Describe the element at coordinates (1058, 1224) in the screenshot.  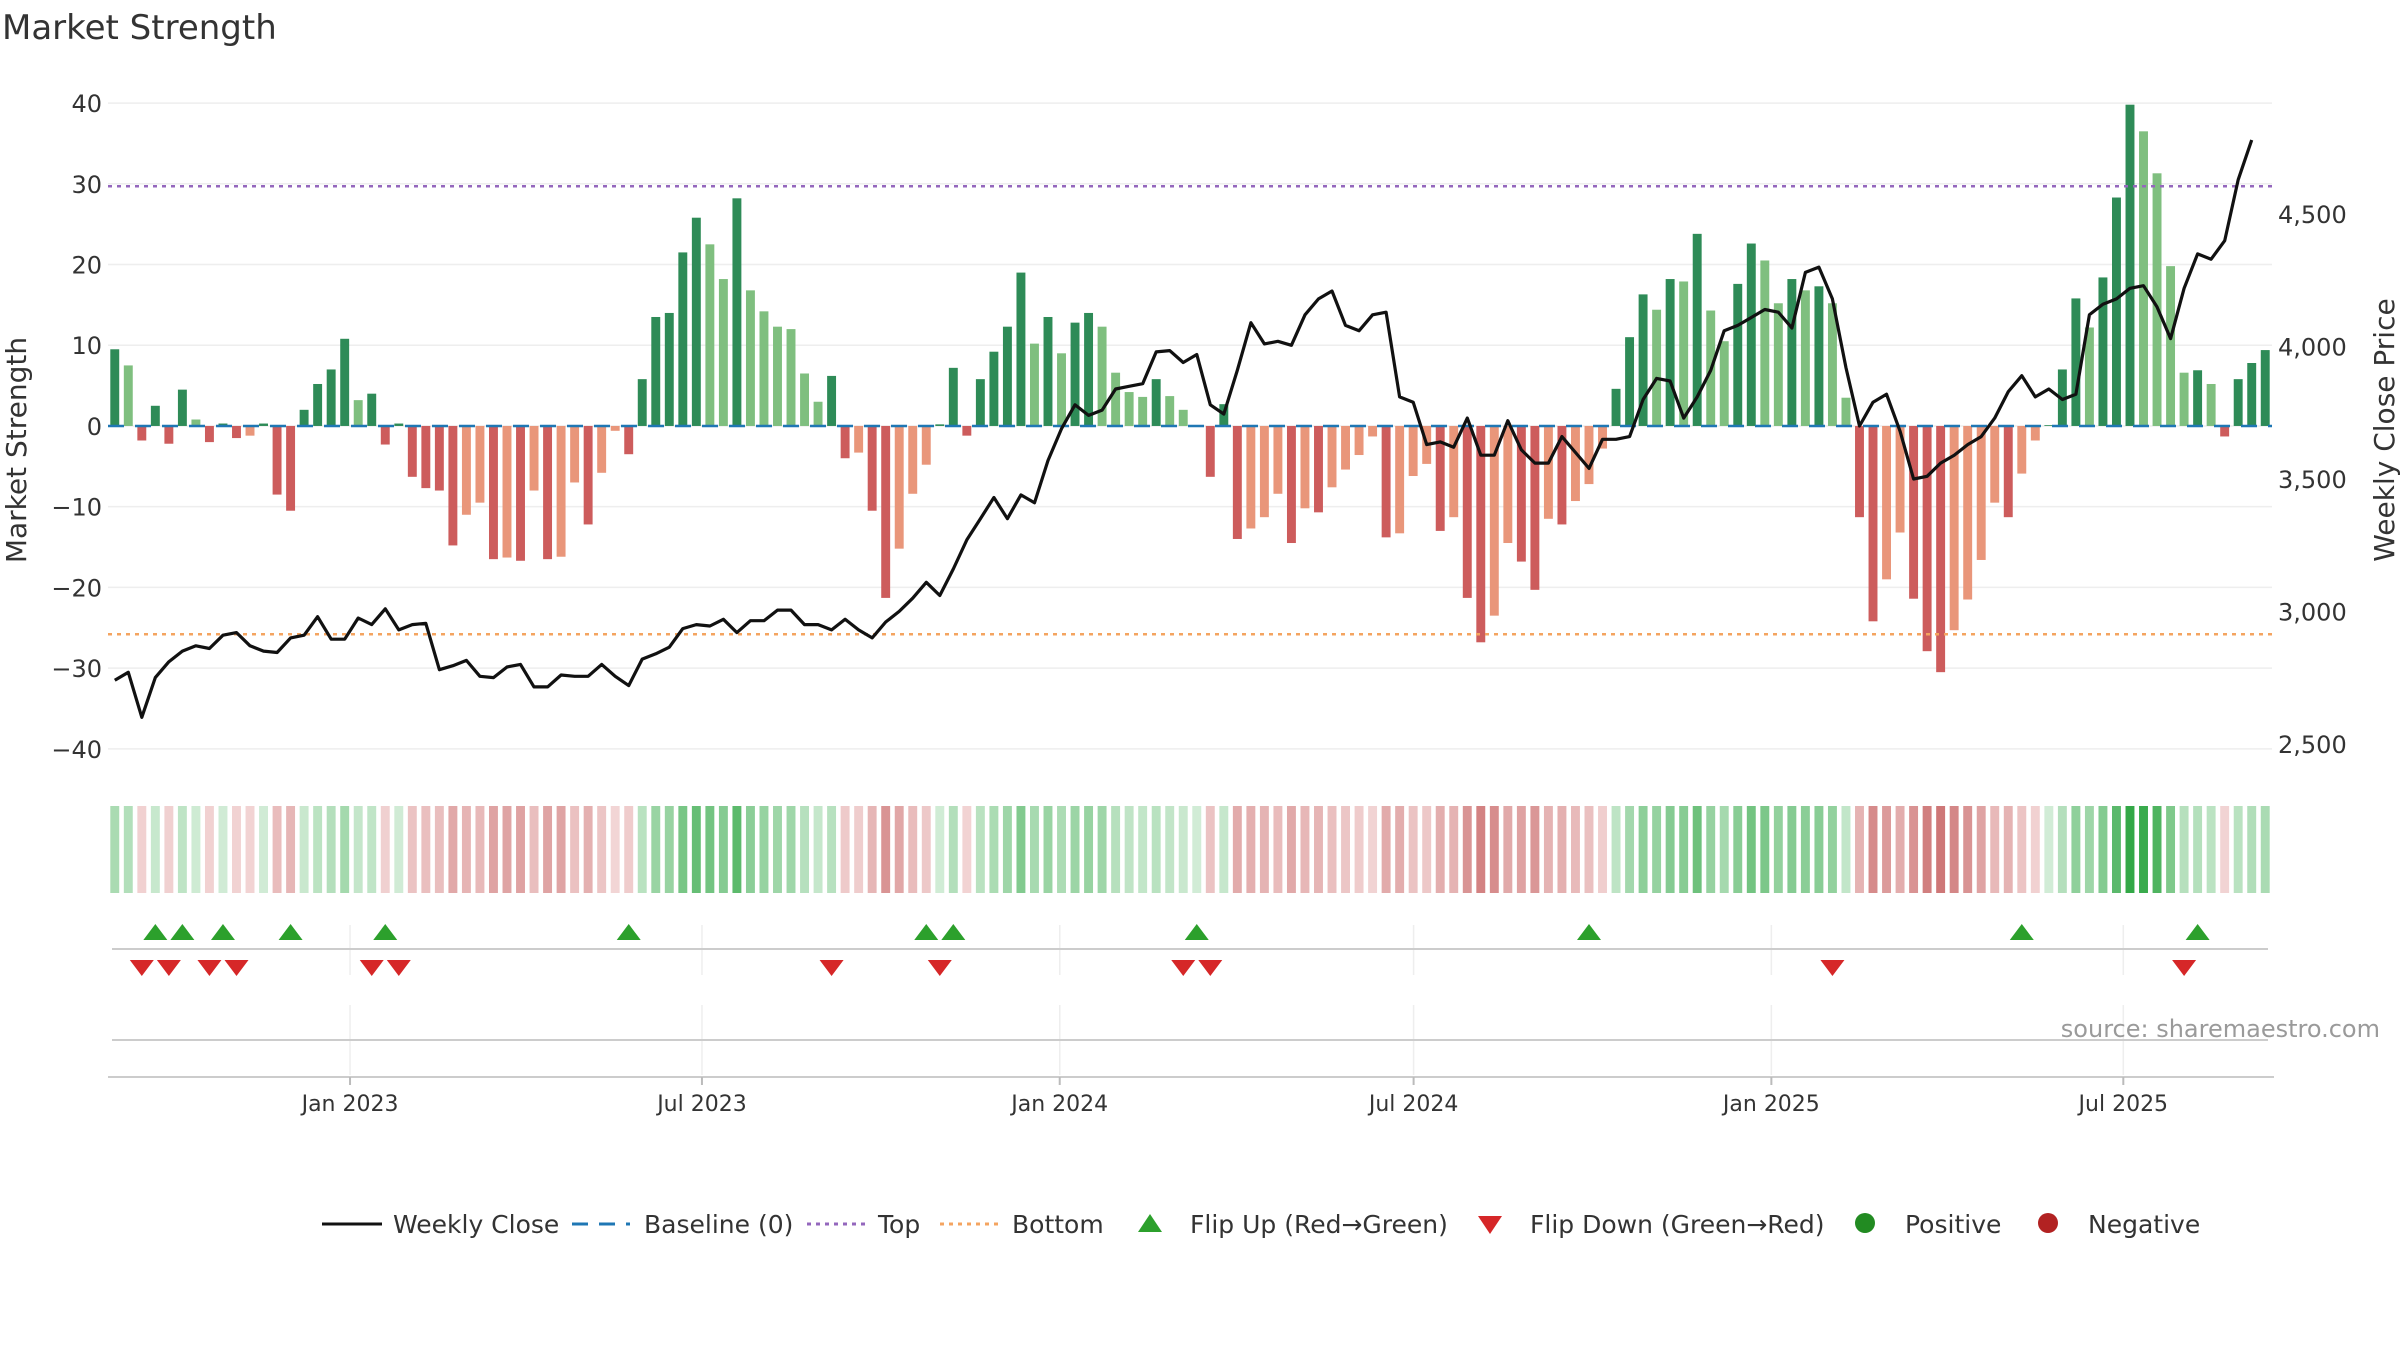
I see `legend-bottom-label: Bottom` at that location.